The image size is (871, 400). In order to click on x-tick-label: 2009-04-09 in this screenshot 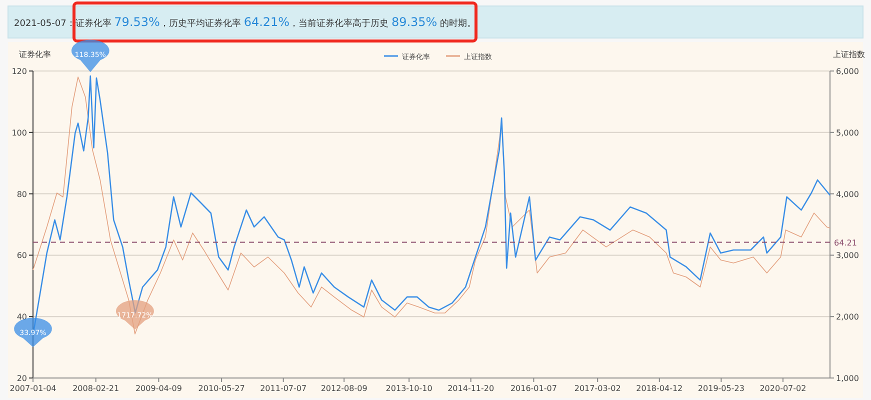, I will do `click(158, 388)`.